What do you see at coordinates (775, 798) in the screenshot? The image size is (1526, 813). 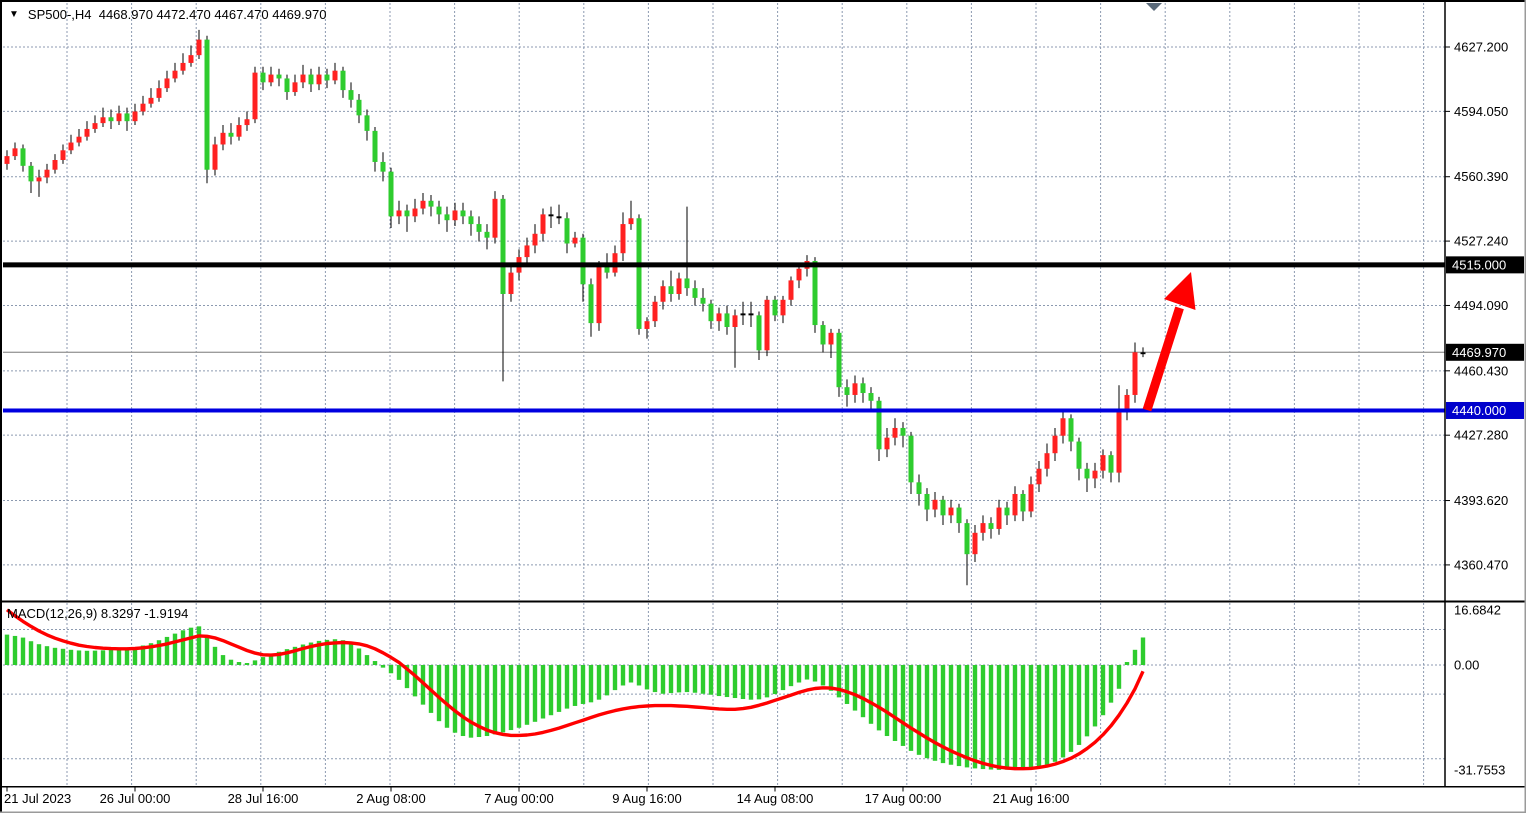 I see `time-axis-label: 14 Aug 08:00` at bounding box center [775, 798].